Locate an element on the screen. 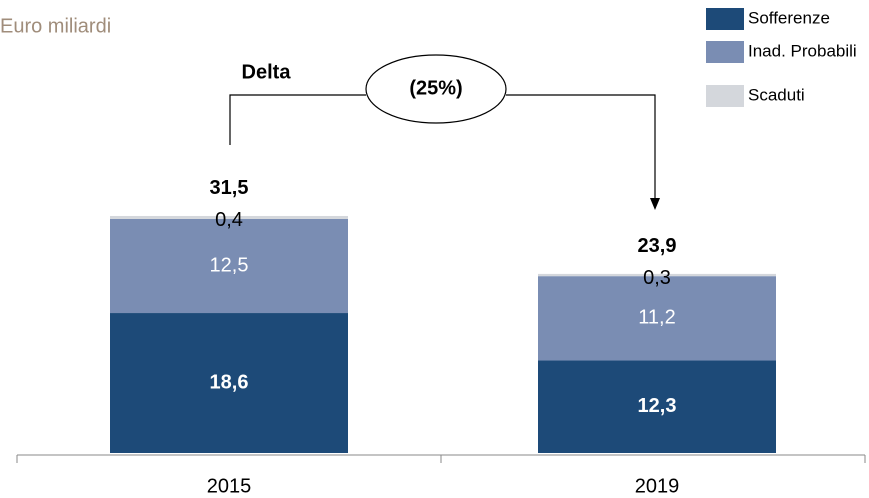 The image size is (869, 498). legend-label: Sofferenze is located at coordinates (789, 17).